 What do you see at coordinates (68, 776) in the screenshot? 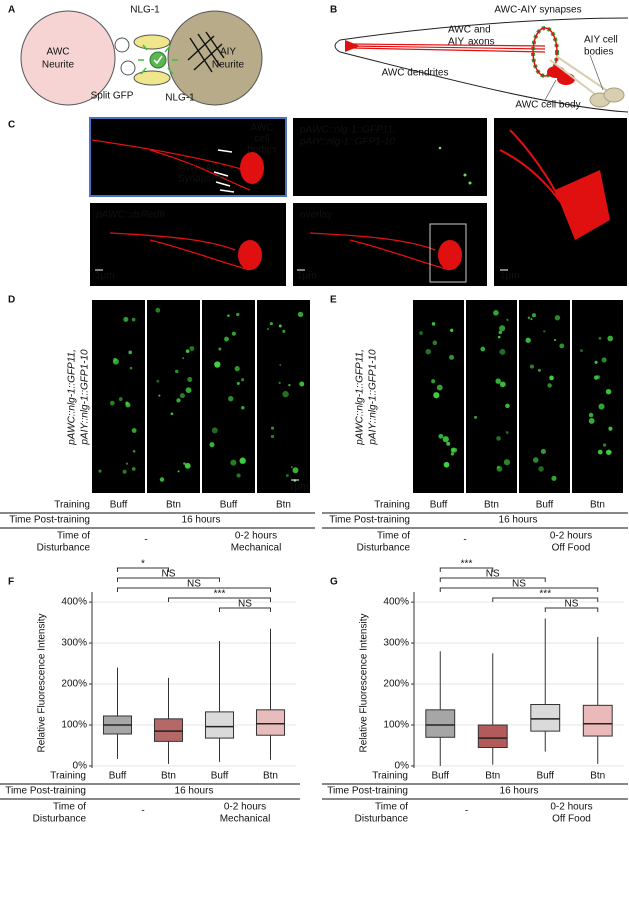
I see `label: Training` at bounding box center [68, 776].